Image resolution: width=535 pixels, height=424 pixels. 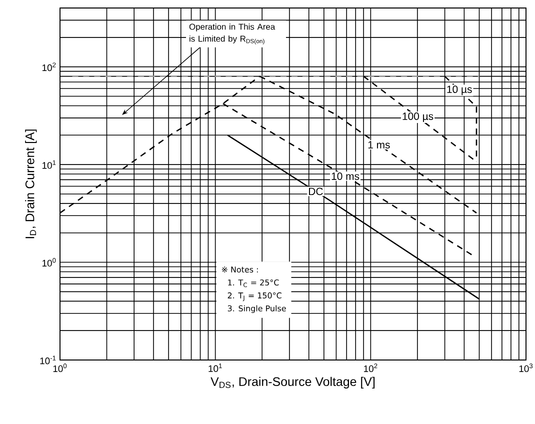 I want to click on series-label: DC, so click(x=316, y=192).